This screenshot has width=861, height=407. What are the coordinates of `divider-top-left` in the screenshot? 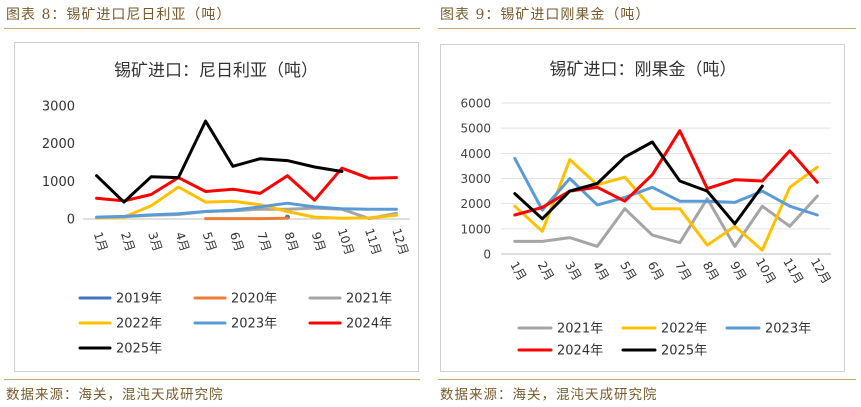 It's located at (212, 28).